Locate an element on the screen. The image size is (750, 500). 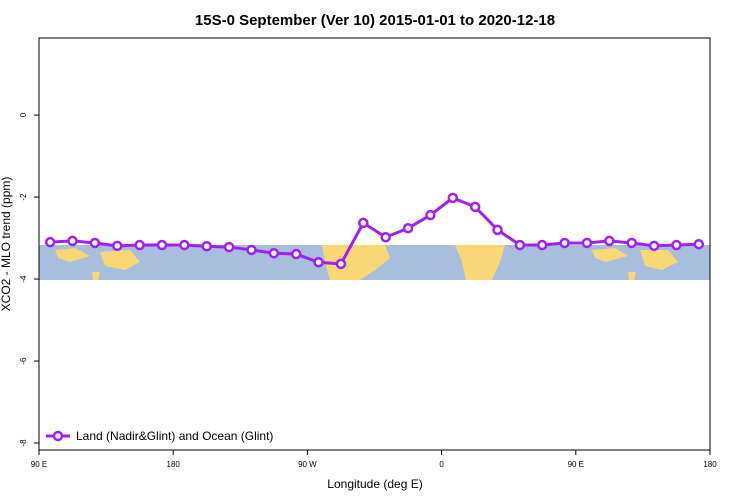
y-tick-label: -6 is located at coordinates (23, 361).